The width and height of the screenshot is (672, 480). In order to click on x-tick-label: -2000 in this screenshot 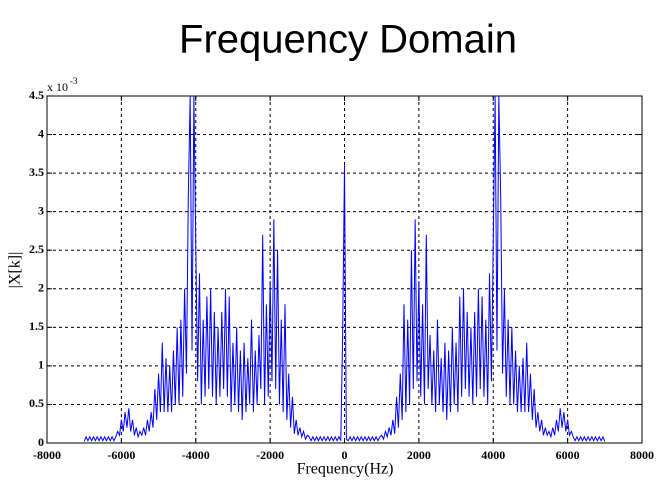, I will do `click(270, 455)`.